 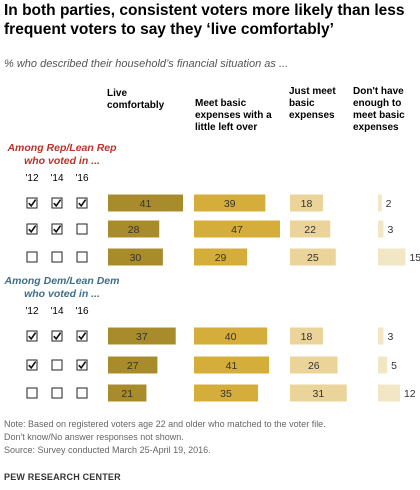 I want to click on data-label: 30, so click(x=136, y=258).